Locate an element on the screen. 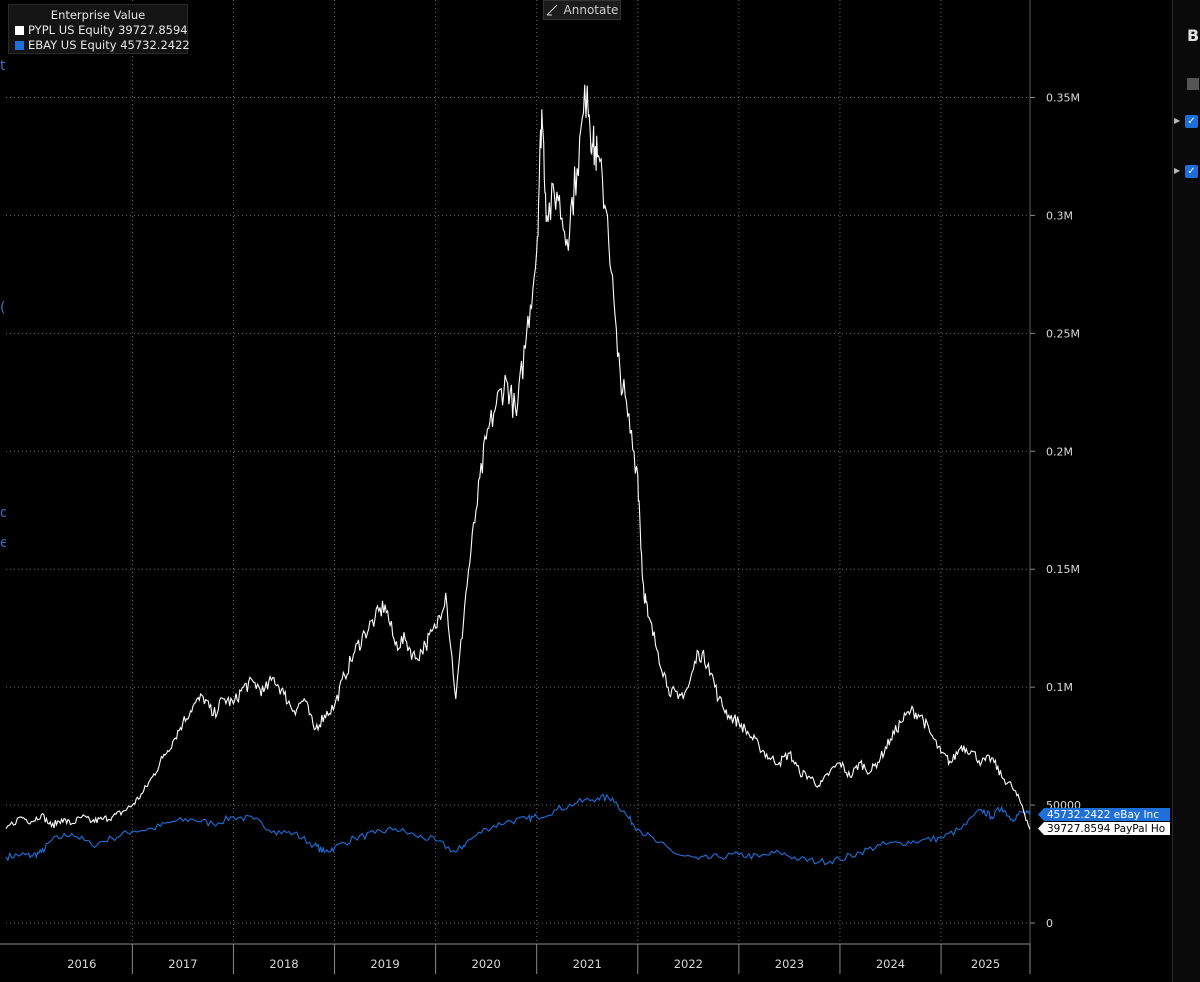 This screenshot has height=982, width=1200. end-label-pypl: 39727.8594 PayPal Ho is located at coordinates (1104, 828).